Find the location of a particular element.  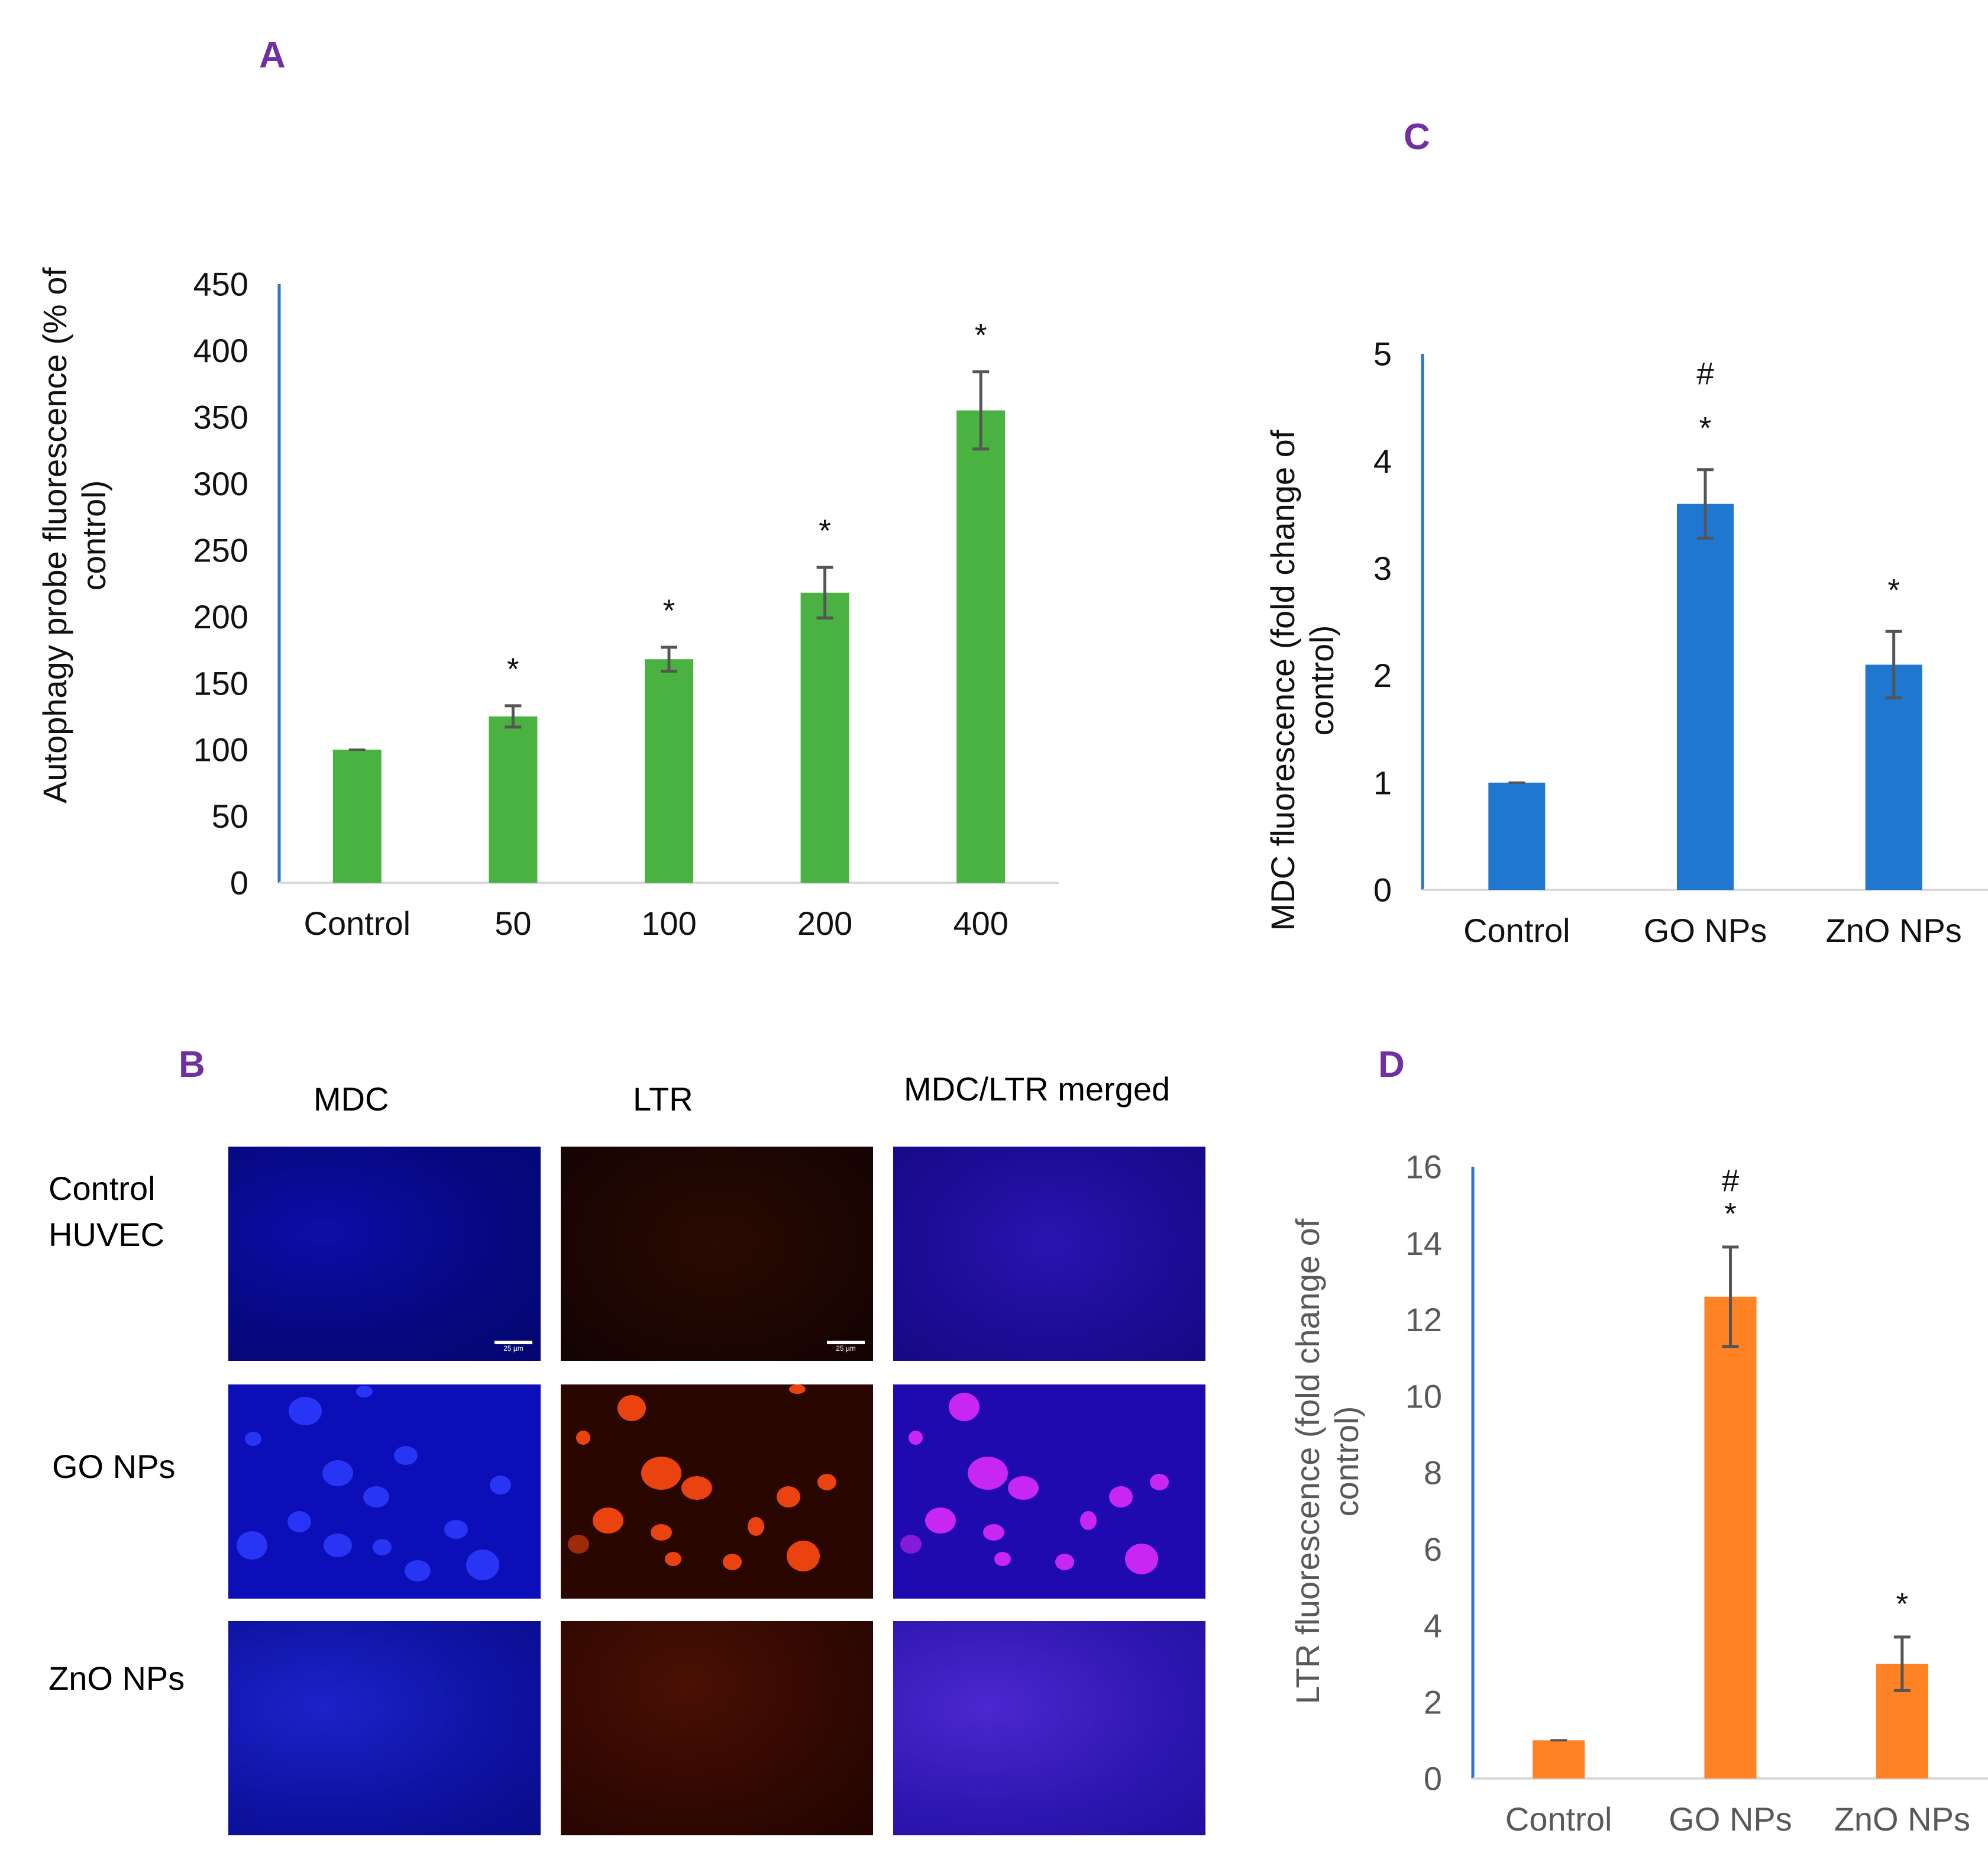

micrograph-zno-merged is located at coordinates (1049, 1728).